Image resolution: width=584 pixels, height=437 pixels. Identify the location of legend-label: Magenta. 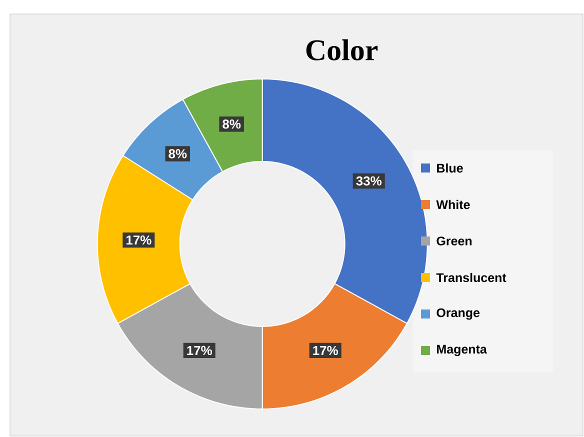
(462, 350).